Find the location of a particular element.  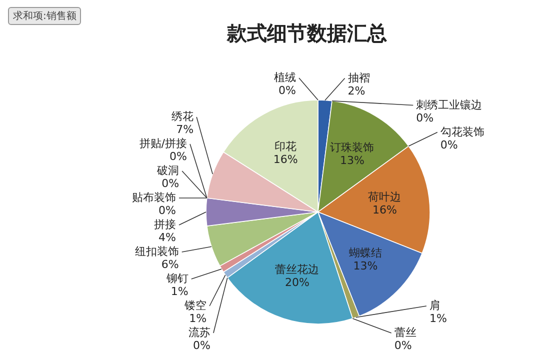

data-label: 4% is located at coordinates (167, 237).